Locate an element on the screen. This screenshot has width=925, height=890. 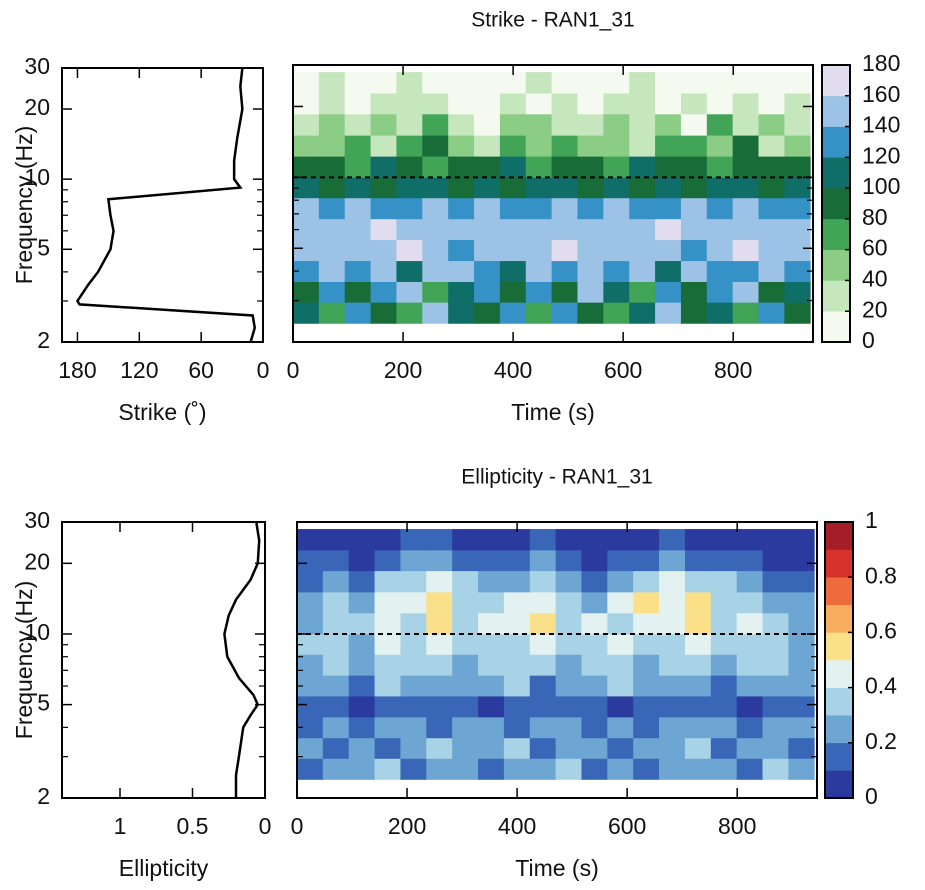
y-tick-label: 5 is located at coordinates (43, 247).